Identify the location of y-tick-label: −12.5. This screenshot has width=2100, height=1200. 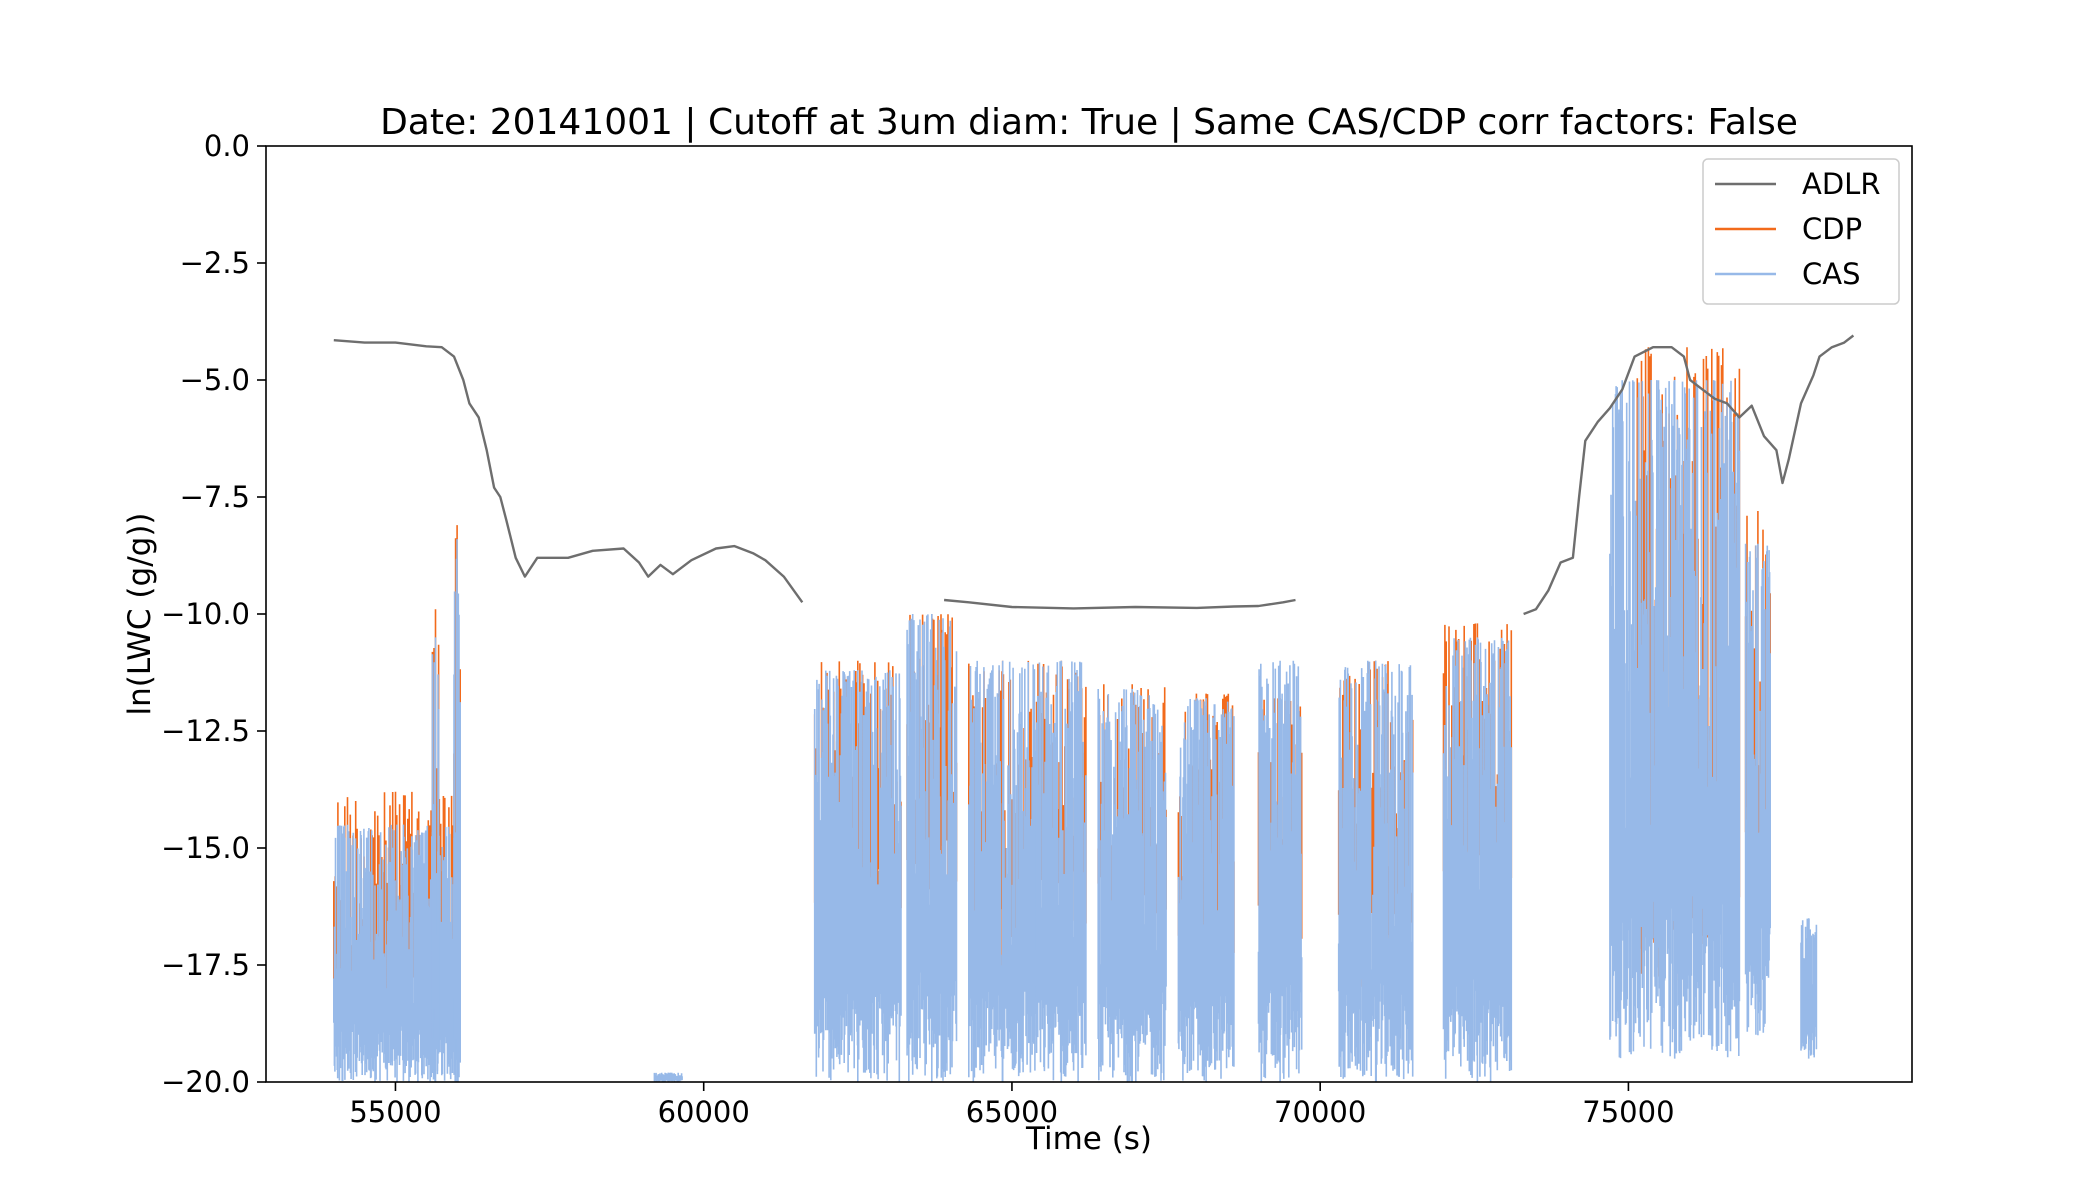
(205, 731).